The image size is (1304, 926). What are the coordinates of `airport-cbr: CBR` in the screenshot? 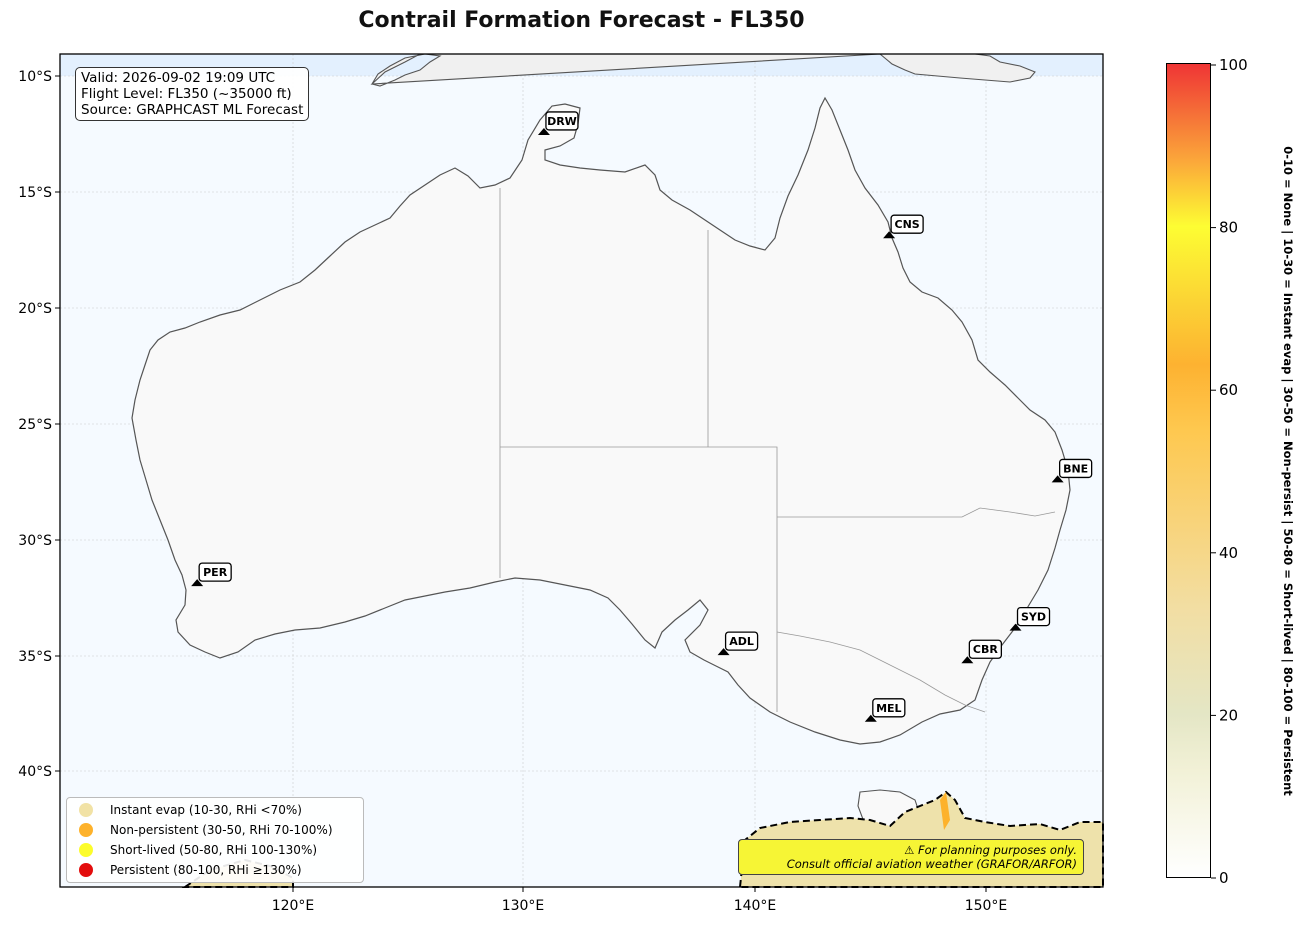 It's located at (982, 651).